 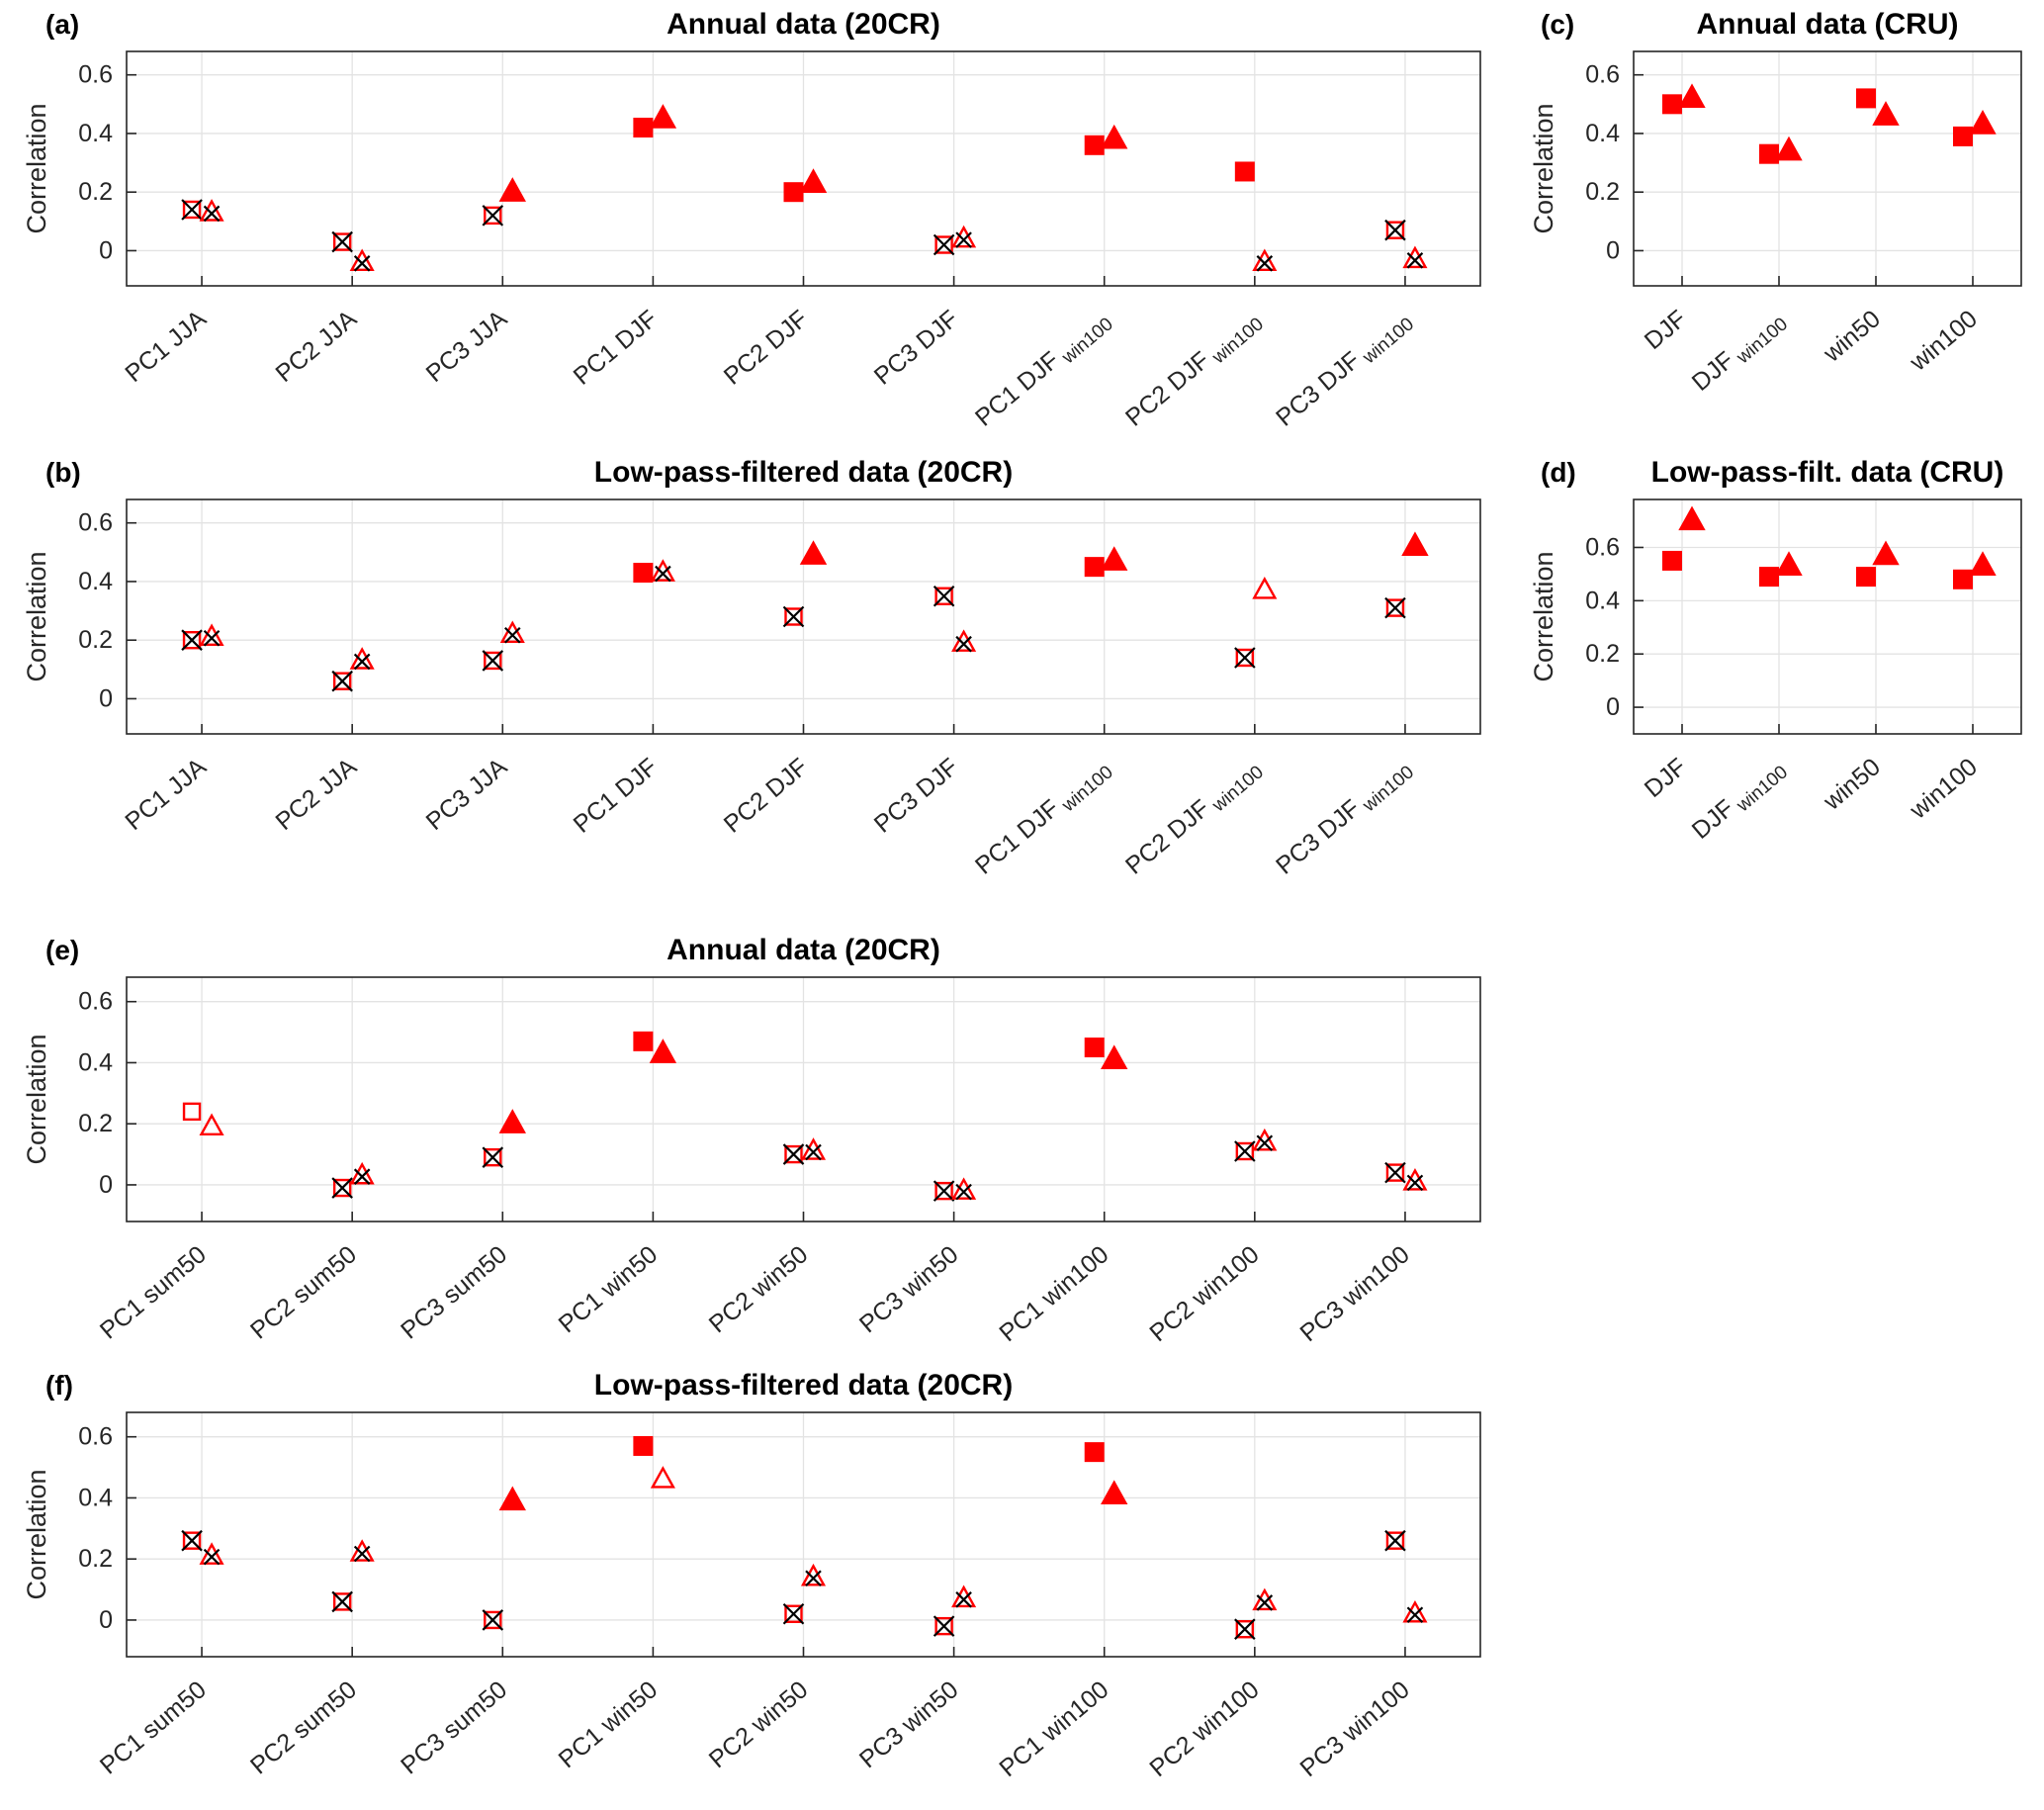 I want to click on panel-letter: (d), so click(x=1558, y=472).